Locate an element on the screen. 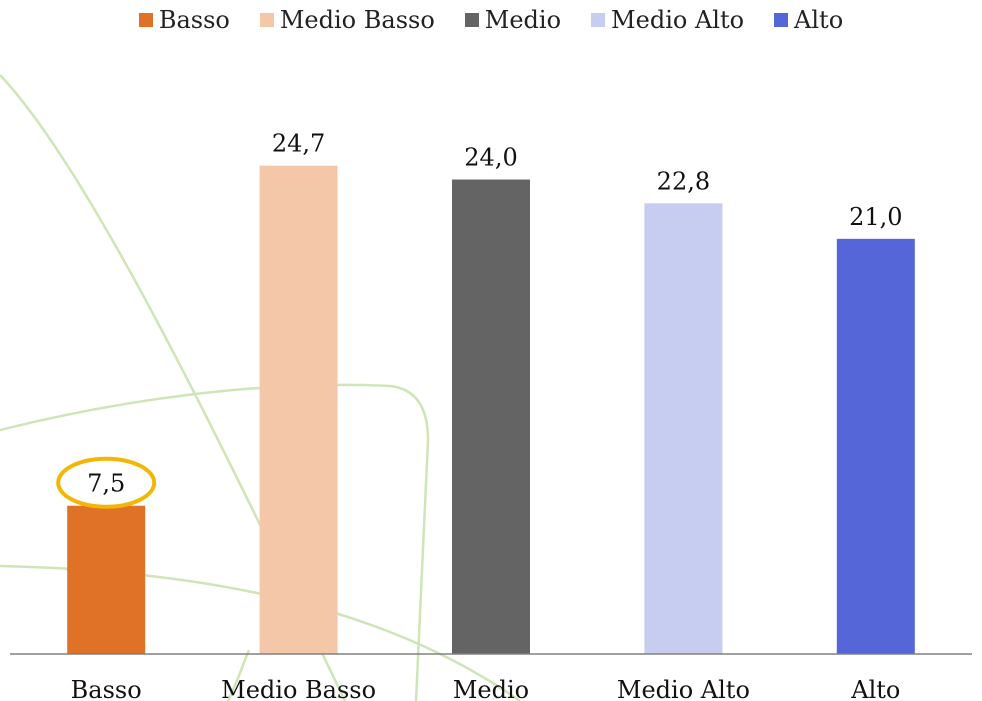 Image resolution: width=982 pixels, height=701 pixels. x-tick-medio-alto: Medio Alto is located at coordinates (683, 688).